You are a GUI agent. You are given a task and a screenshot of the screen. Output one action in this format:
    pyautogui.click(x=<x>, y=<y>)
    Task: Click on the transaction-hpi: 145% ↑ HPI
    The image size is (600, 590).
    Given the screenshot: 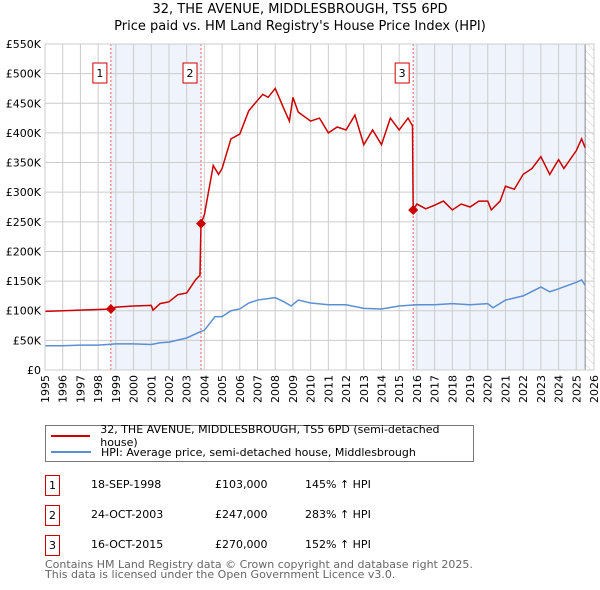 What is the action you would take?
    pyautogui.click(x=338, y=484)
    